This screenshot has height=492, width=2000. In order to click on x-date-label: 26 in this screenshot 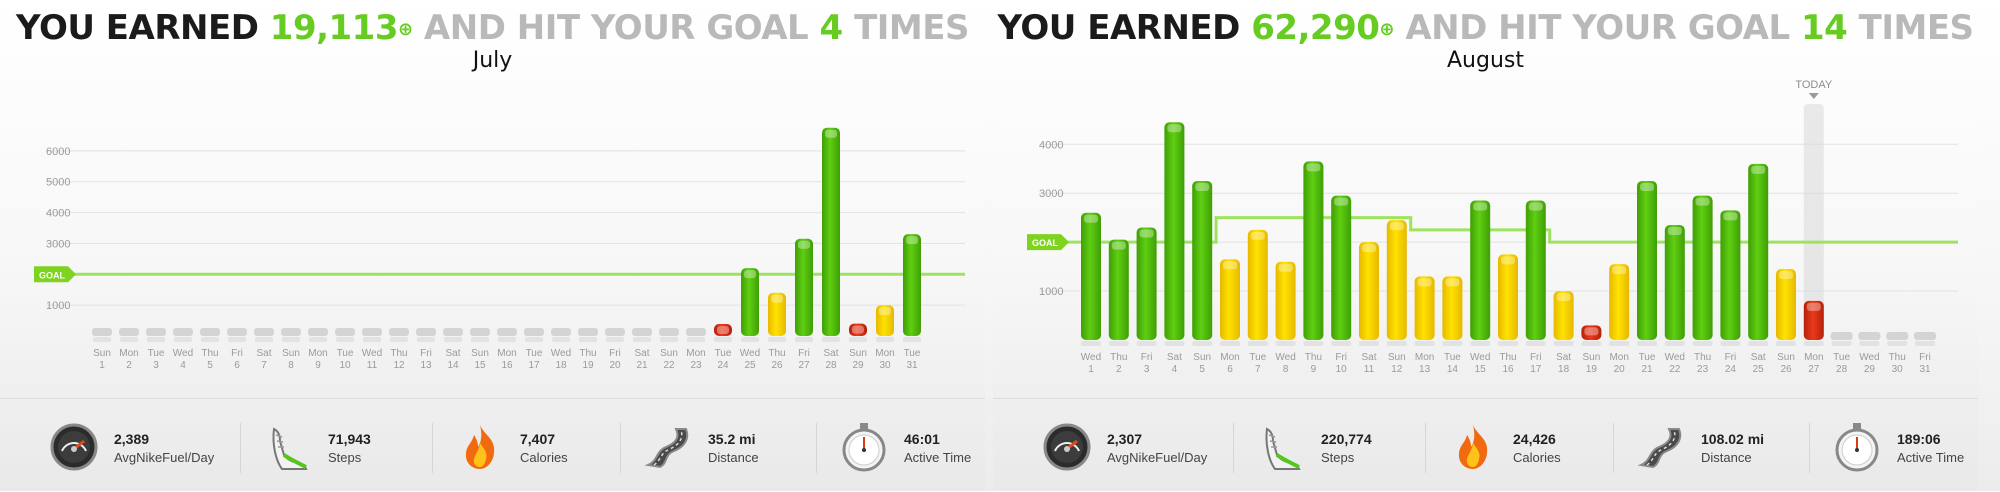, I will do `click(777, 365)`.